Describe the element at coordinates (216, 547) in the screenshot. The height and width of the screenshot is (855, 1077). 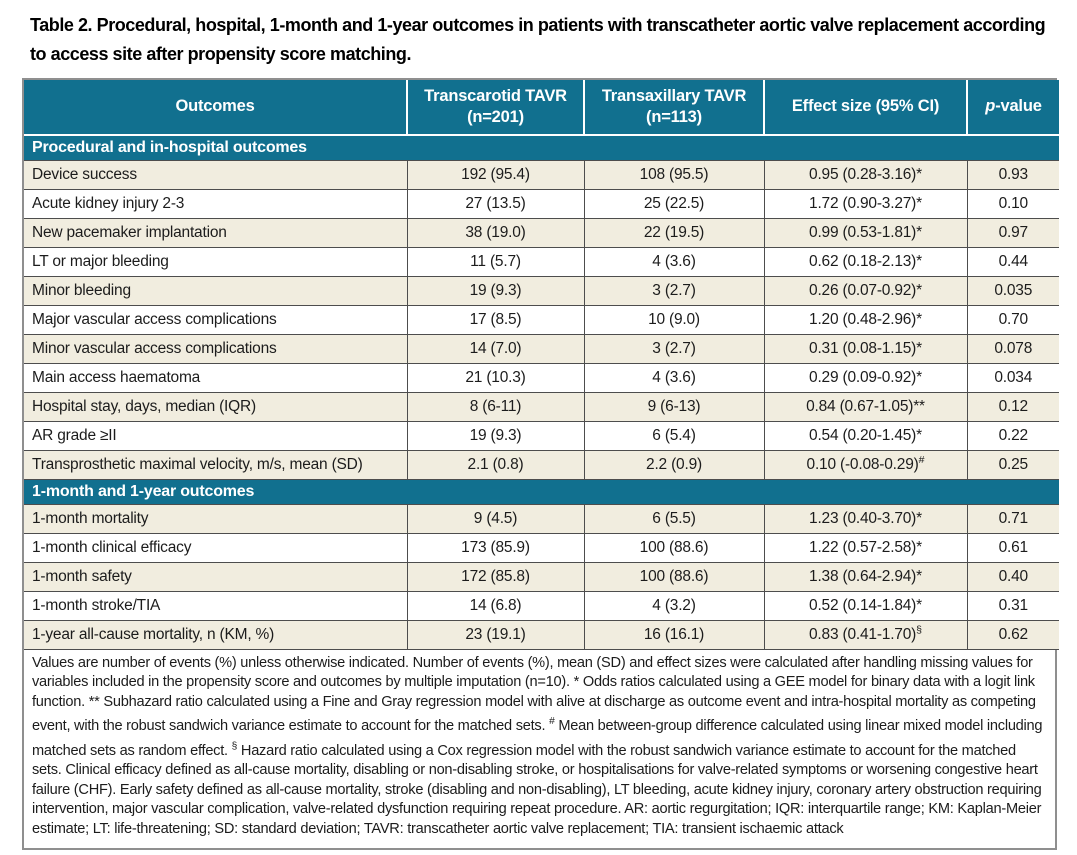
I see `cell-outcome: 1-month clinical efficacy` at that location.